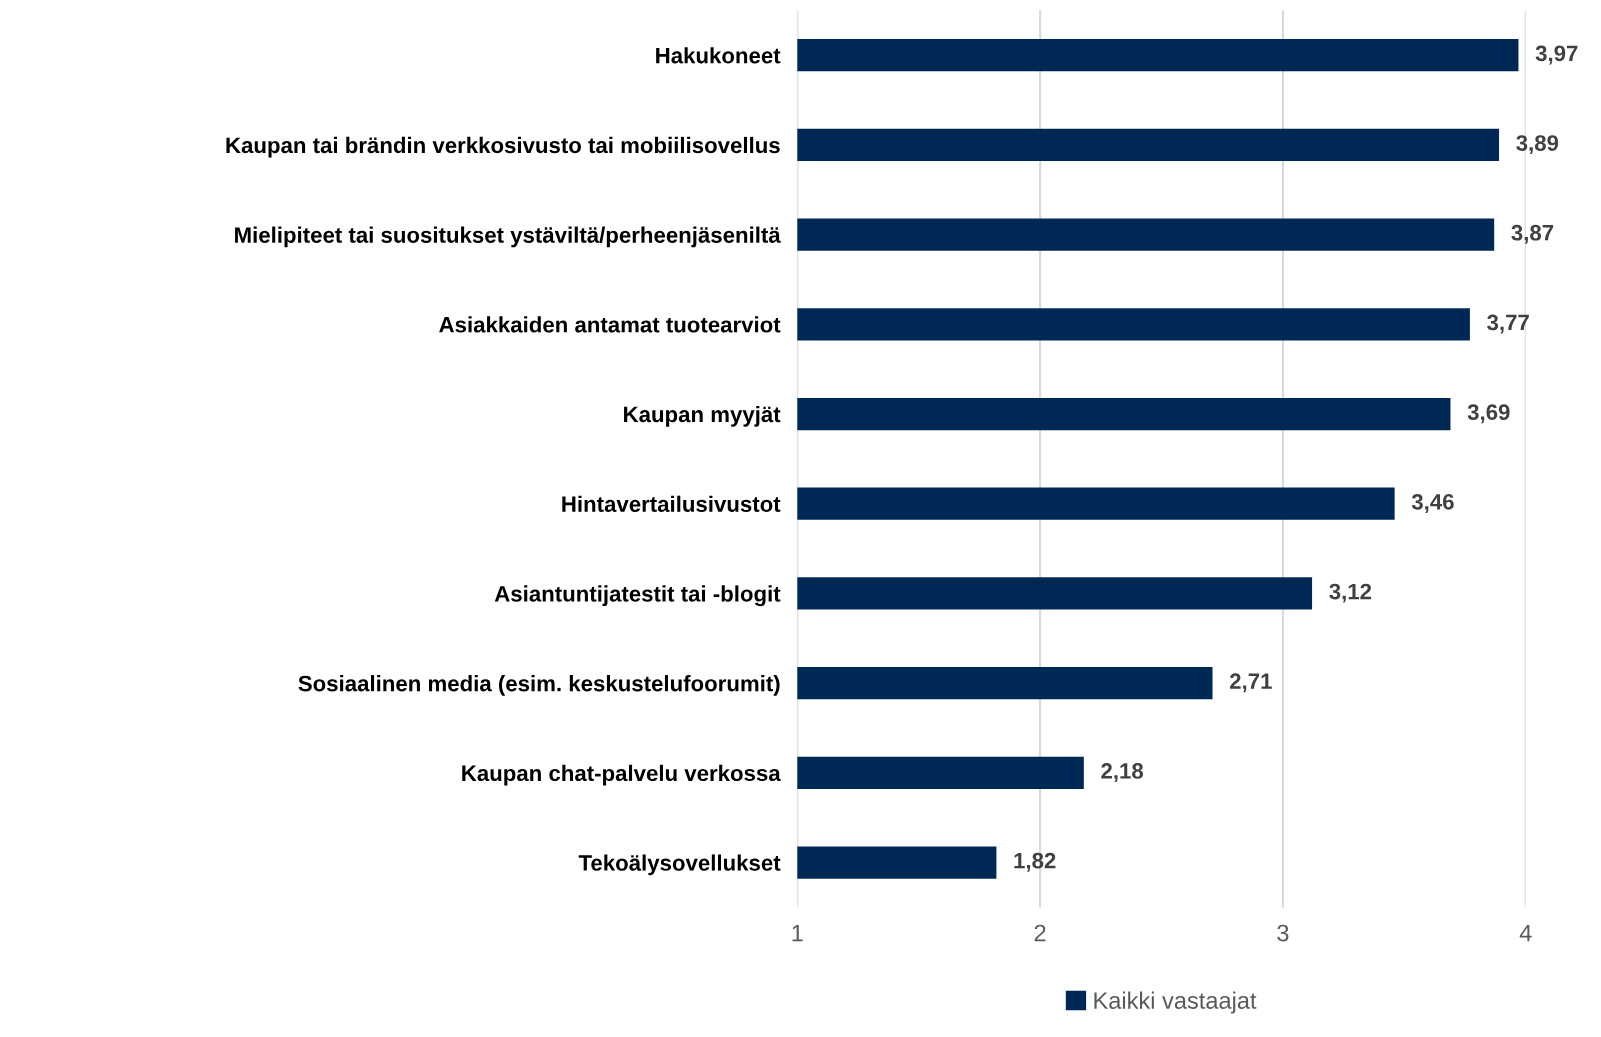 Image resolution: width=1601 pixels, height=1037 pixels. What do you see at coordinates (539, 685) in the screenshot?
I see `y-tick-label: Sosiaalinen media (esim. keskustelufoorumit)` at bounding box center [539, 685].